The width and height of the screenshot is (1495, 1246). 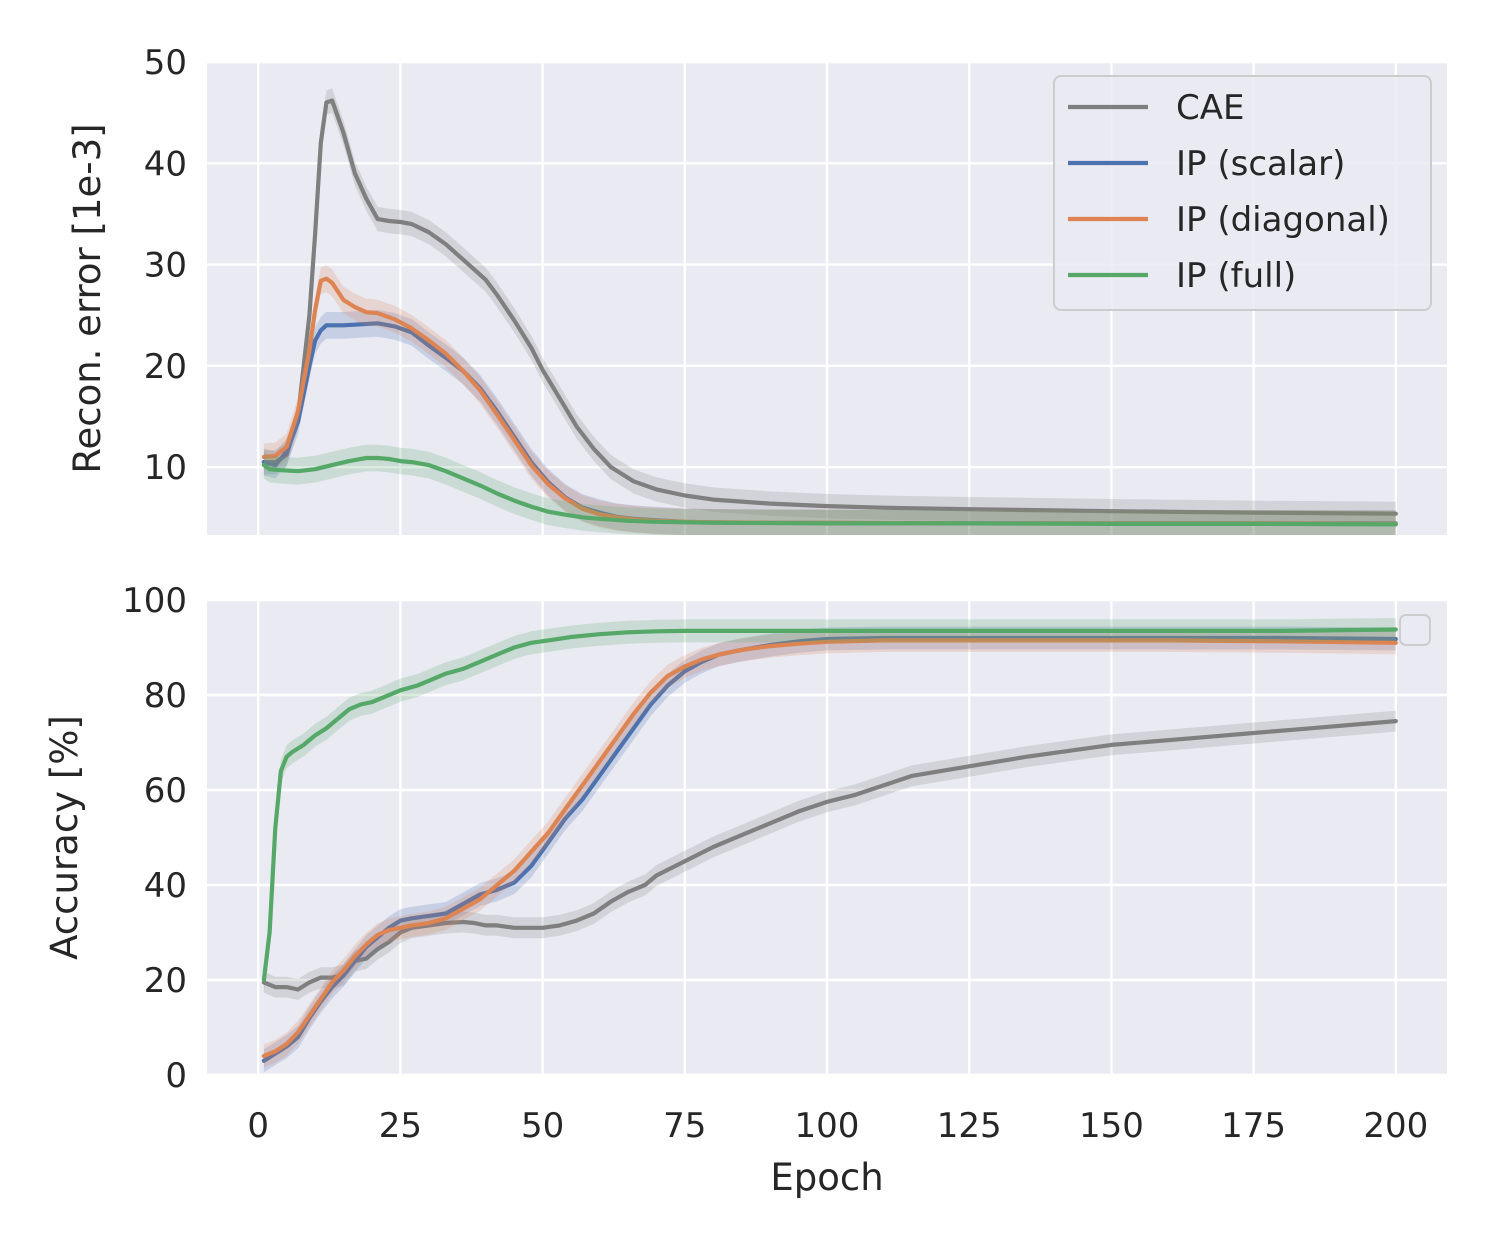 I want to click on x-tick-label: 75, so click(x=684, y=1126).